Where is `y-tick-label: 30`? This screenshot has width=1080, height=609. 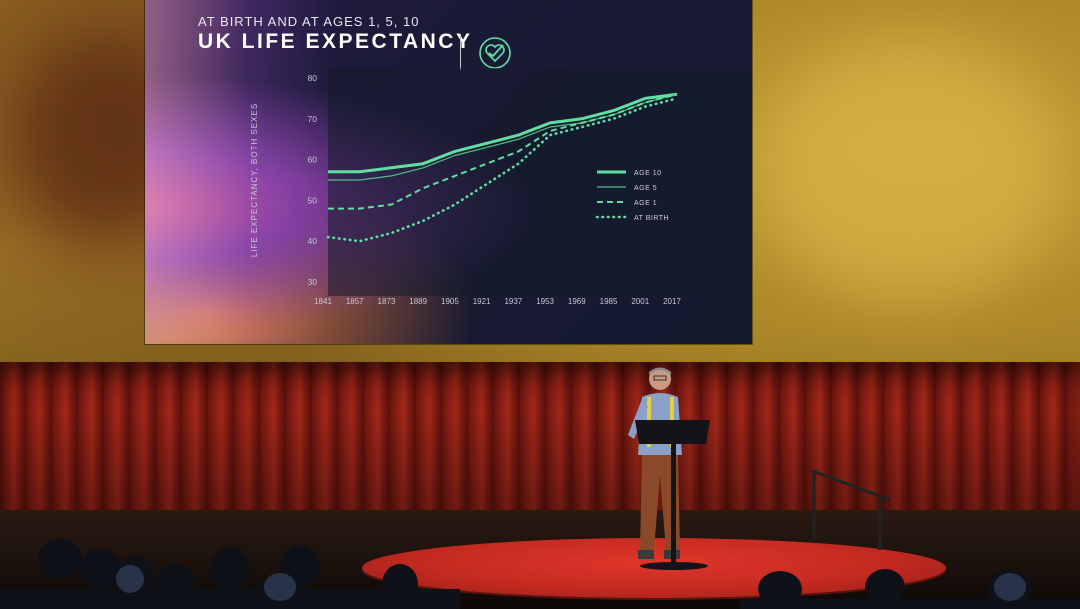 y-tick-label: 30 is located at coordinates (313, 282).